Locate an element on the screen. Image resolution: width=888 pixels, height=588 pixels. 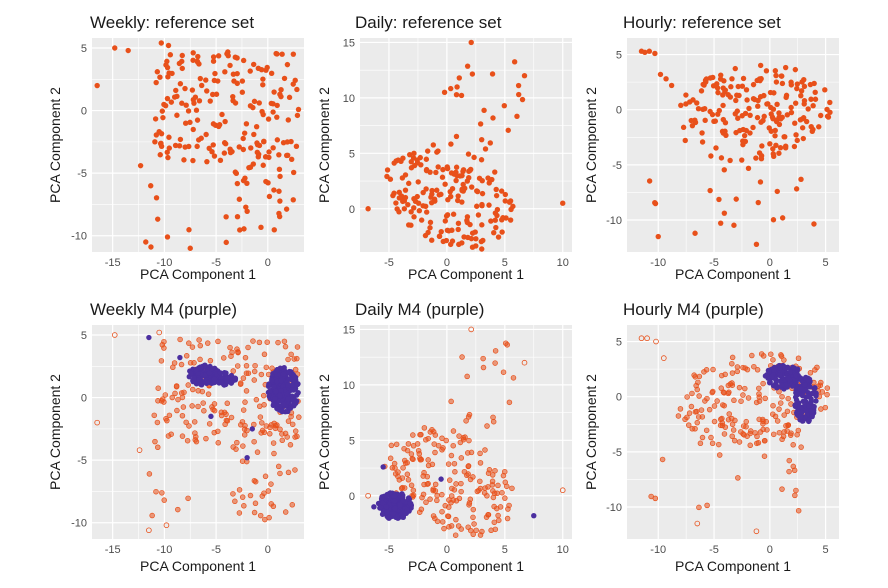
x-tick-label: -15 is located at coordinates (113, 263).